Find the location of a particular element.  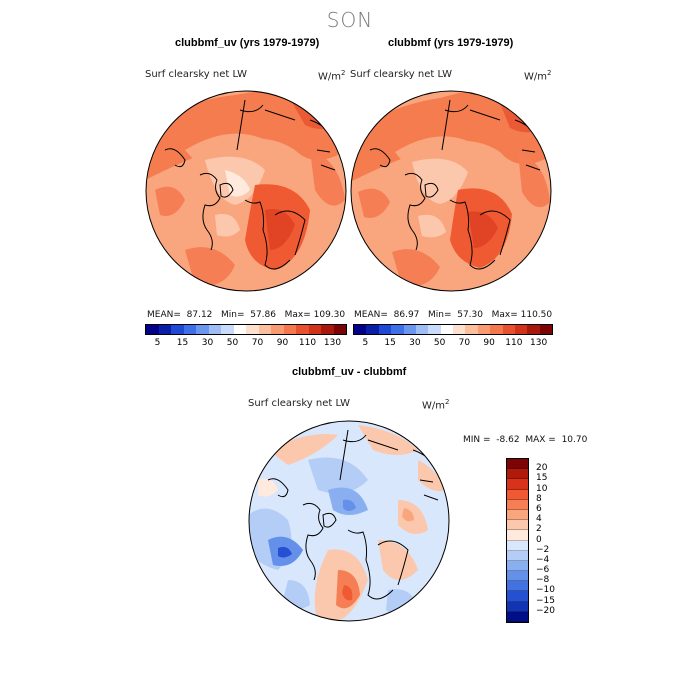

diff-units: W/m2 is located at coordinates (436, 405).